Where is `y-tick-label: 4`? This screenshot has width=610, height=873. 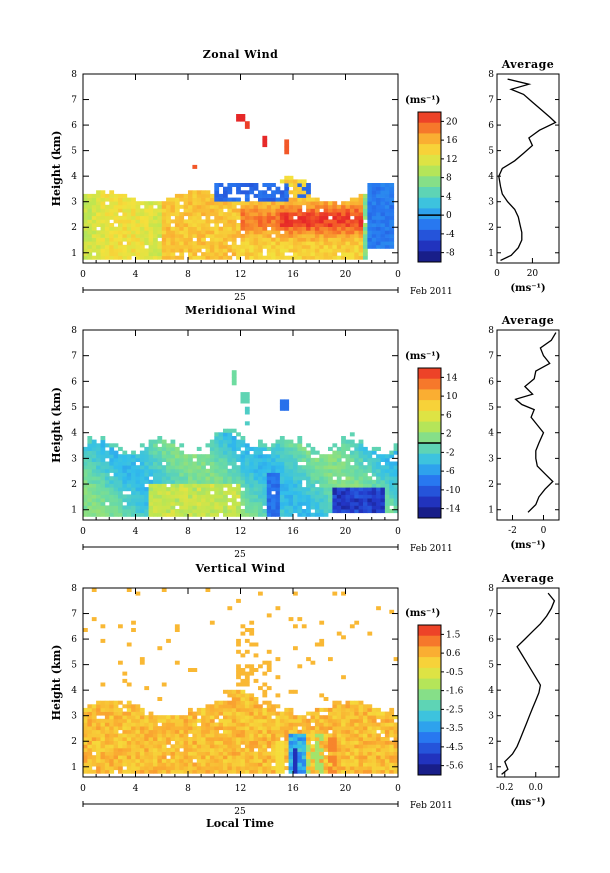 y-tick-label: 4 is located at coordinates (74, 434).